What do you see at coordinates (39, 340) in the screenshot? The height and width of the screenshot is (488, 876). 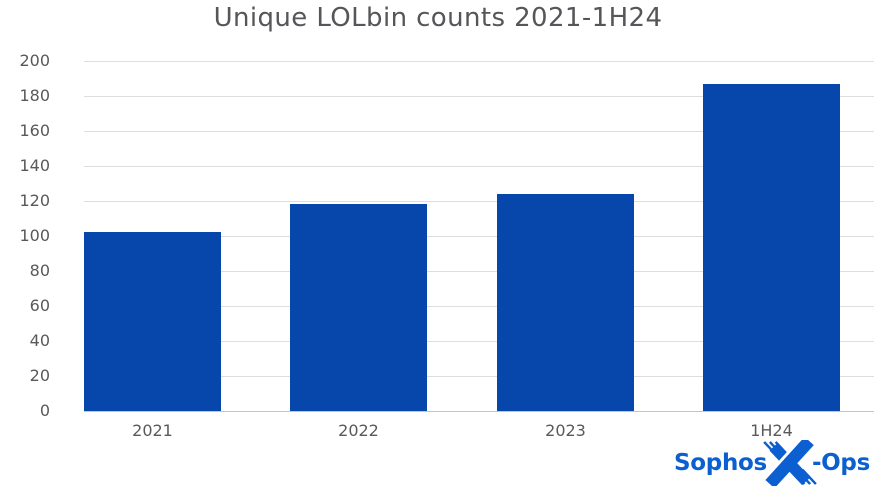 I see `y-tick-label: 40` at bounding box center [39, 340].